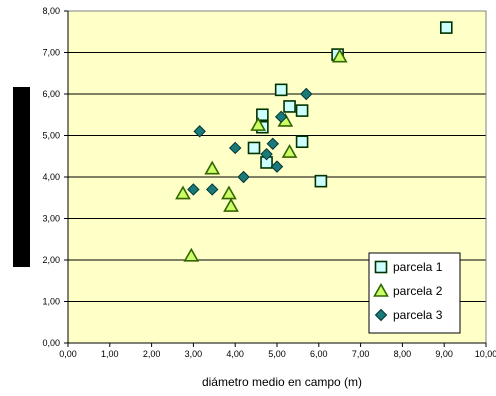  I want to click on x-tick-label: 0,00, so click(68, 354).